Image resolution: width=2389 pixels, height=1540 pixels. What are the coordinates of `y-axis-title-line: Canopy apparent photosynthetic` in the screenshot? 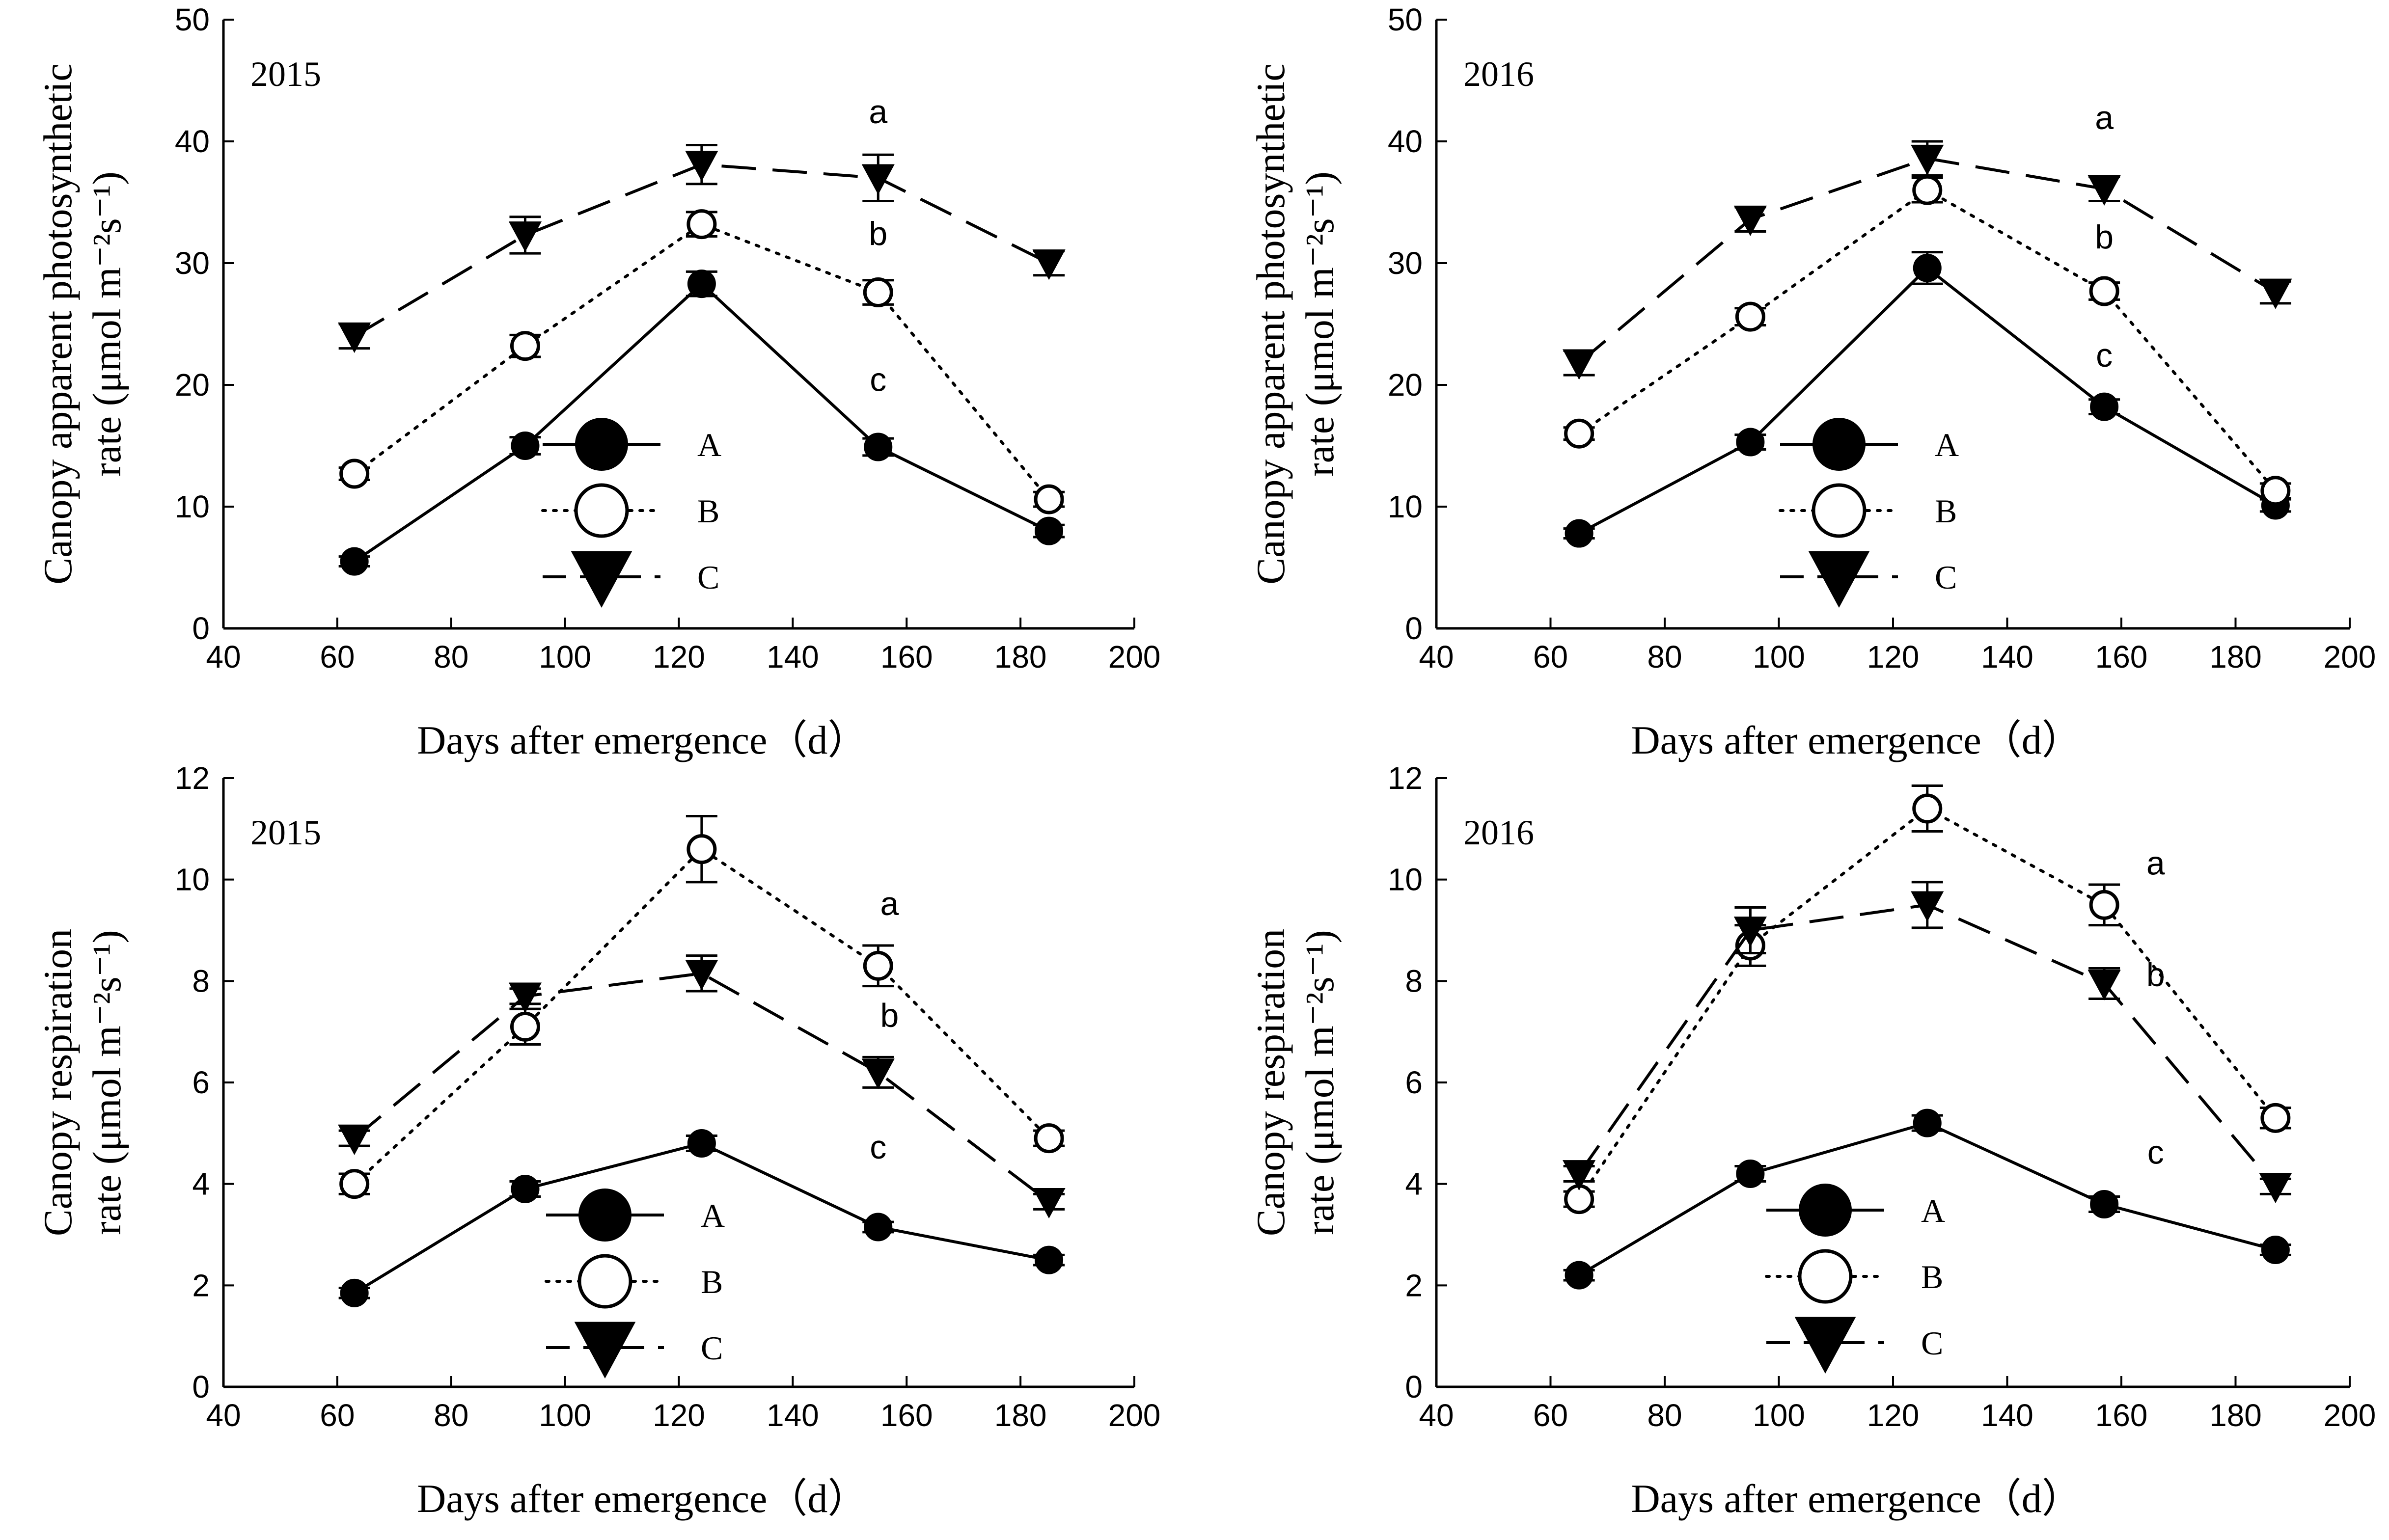 It's located at (1270, 324).